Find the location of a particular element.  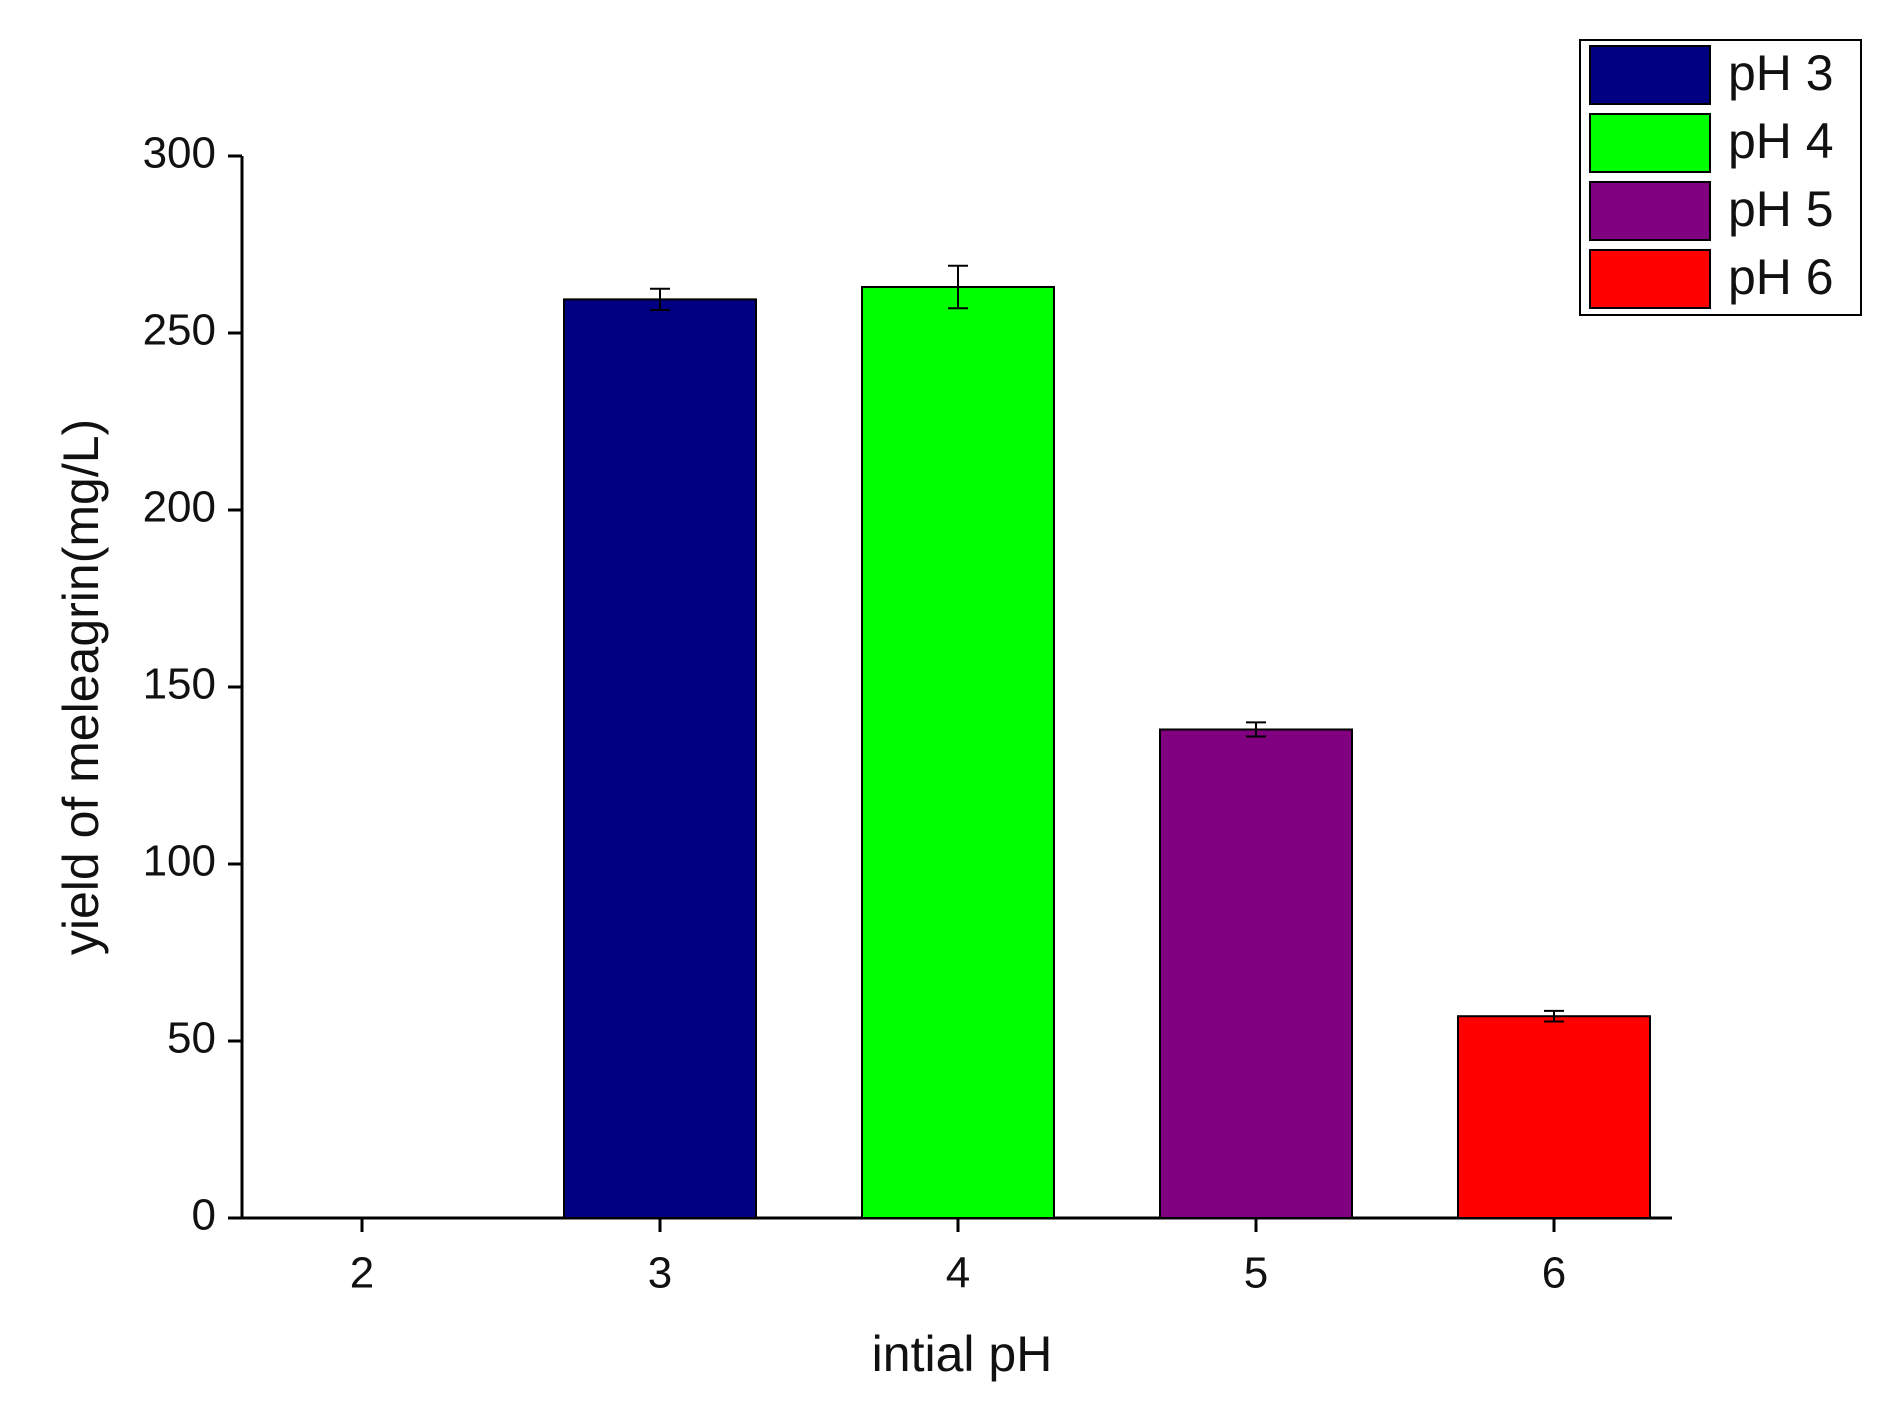

y-tick-label: 150 is located at coordinates (179, 684).